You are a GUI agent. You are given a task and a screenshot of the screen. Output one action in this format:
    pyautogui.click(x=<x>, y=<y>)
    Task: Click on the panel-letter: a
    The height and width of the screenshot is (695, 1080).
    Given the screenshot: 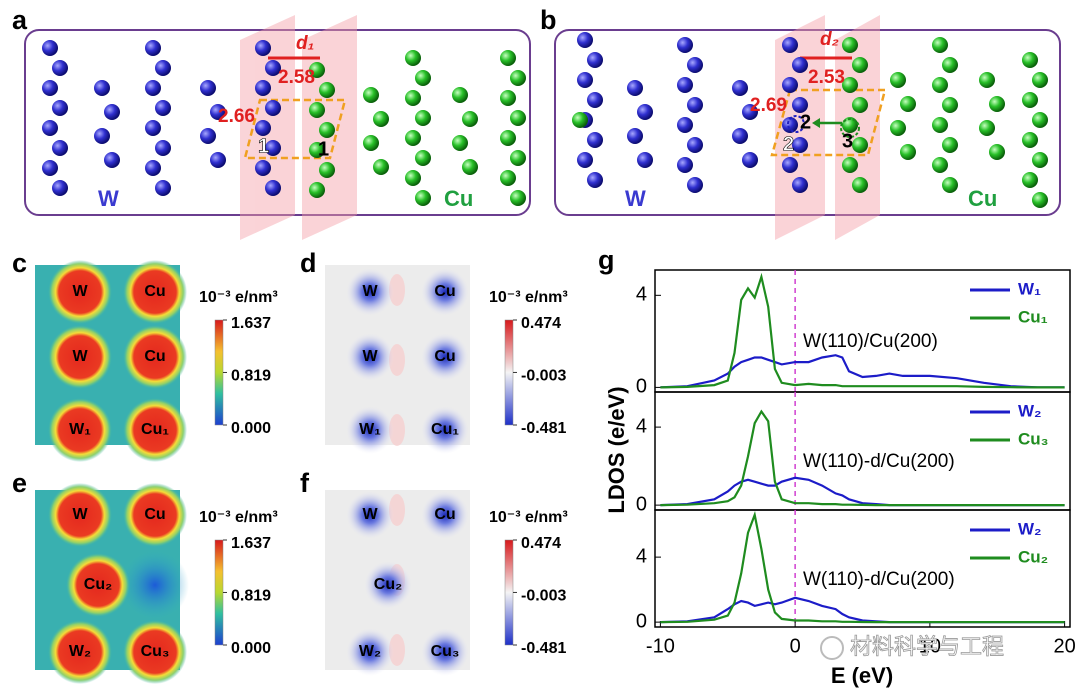 What is the action you would take?
    pyautogui.click(x=20, y=20)
    